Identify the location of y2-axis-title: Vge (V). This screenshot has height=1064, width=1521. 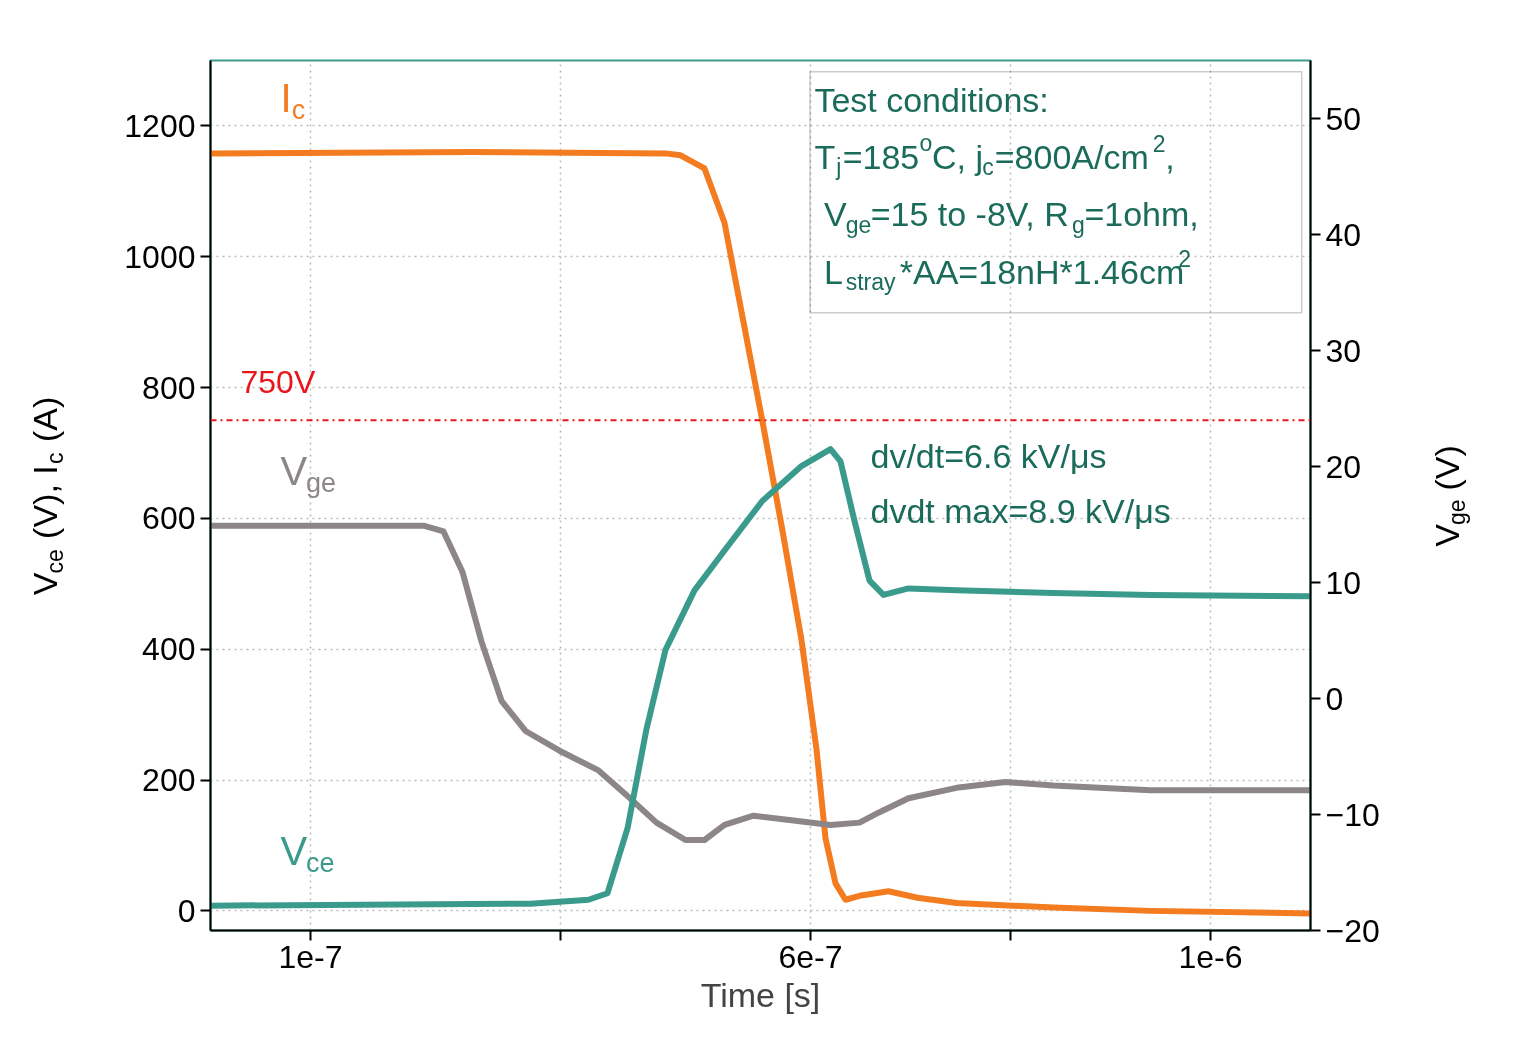
(1448, 496).